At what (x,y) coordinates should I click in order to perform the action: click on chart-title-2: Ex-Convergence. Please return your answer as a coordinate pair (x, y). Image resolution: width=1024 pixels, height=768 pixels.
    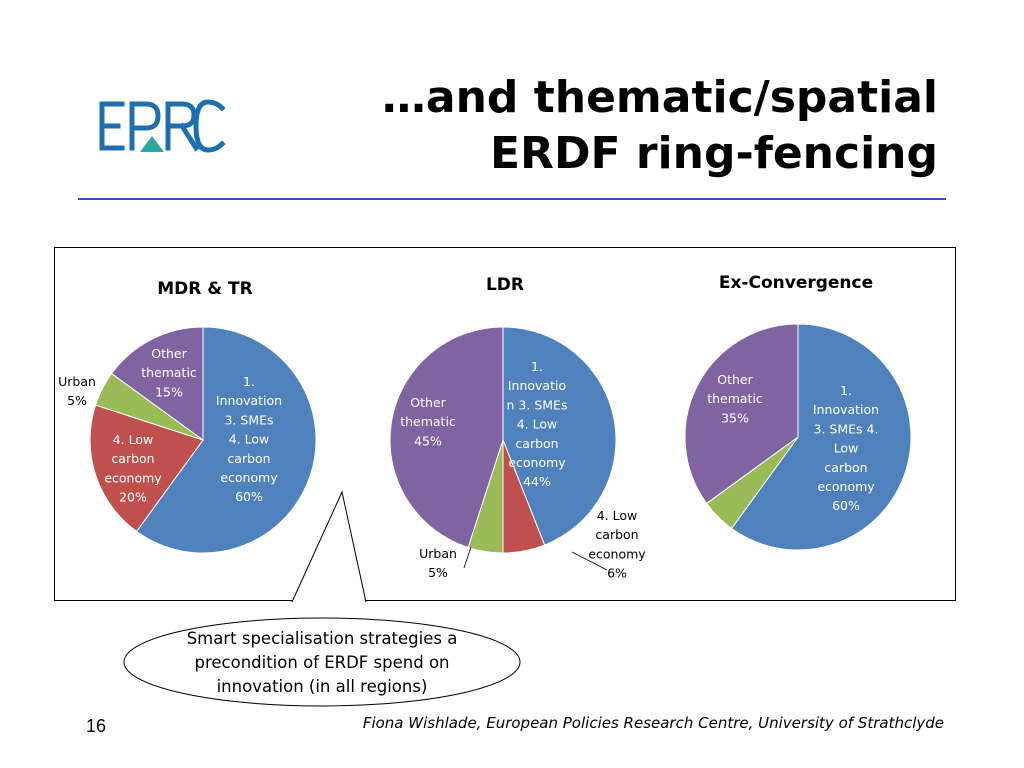
    Looking at the image, I should click on (796, 283).